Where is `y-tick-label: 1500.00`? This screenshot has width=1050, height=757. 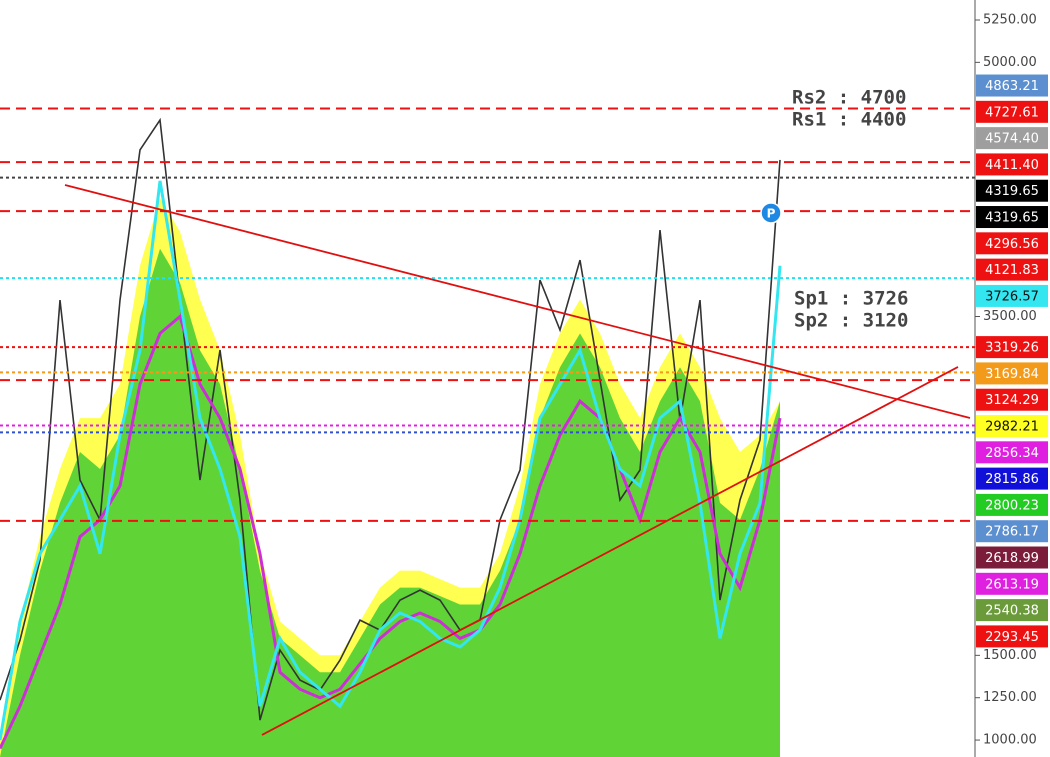
y-tick-label: 1500.00 is located at coordinates (1010, 655).